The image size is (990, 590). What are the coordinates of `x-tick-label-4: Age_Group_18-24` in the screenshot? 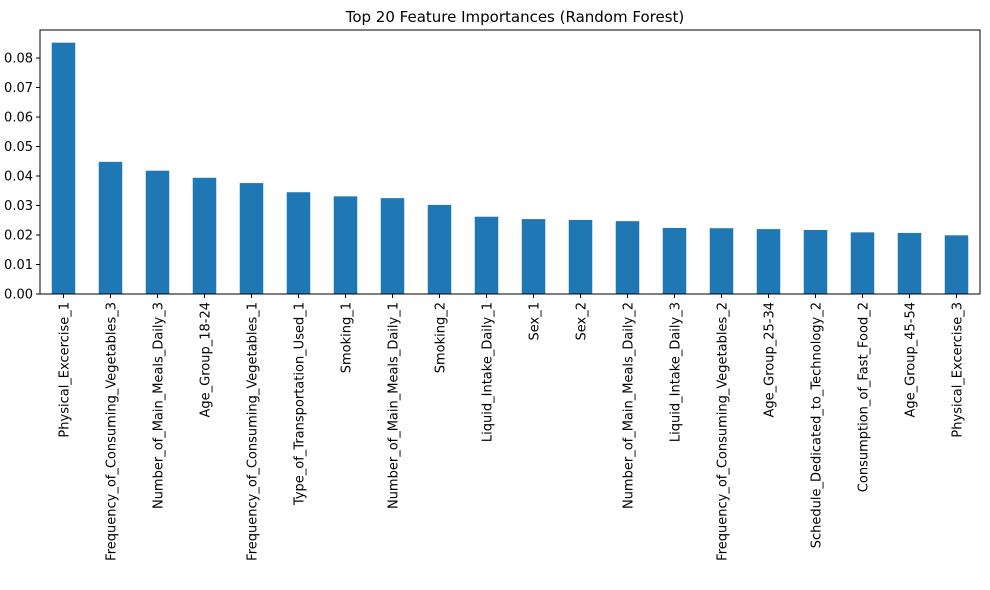 It's located at (206, 360).